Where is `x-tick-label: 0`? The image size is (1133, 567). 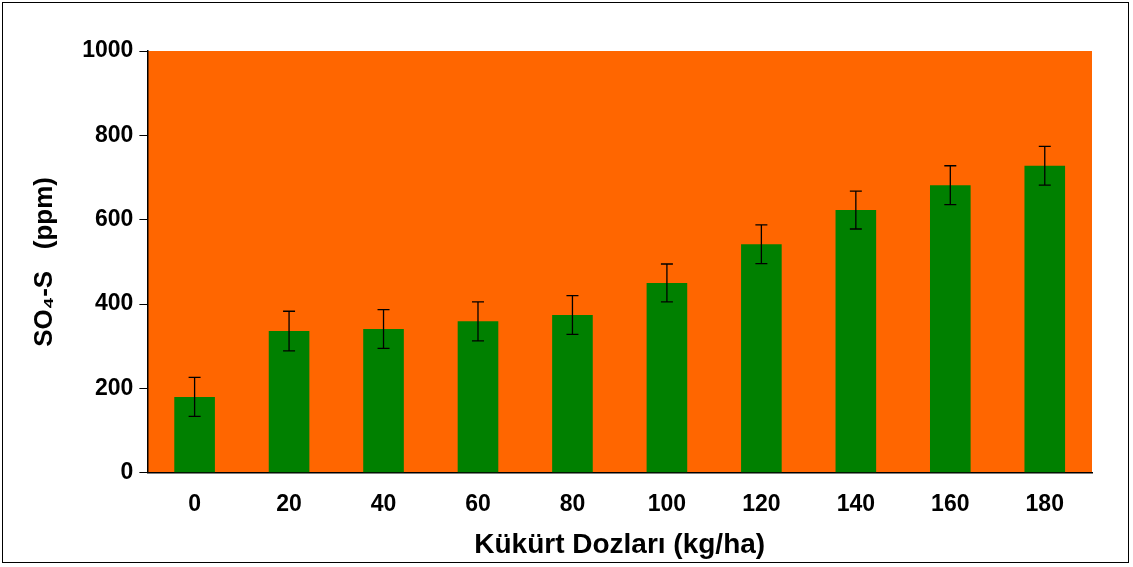 x-tick-label: 0 is located at coordinates (194, 502).